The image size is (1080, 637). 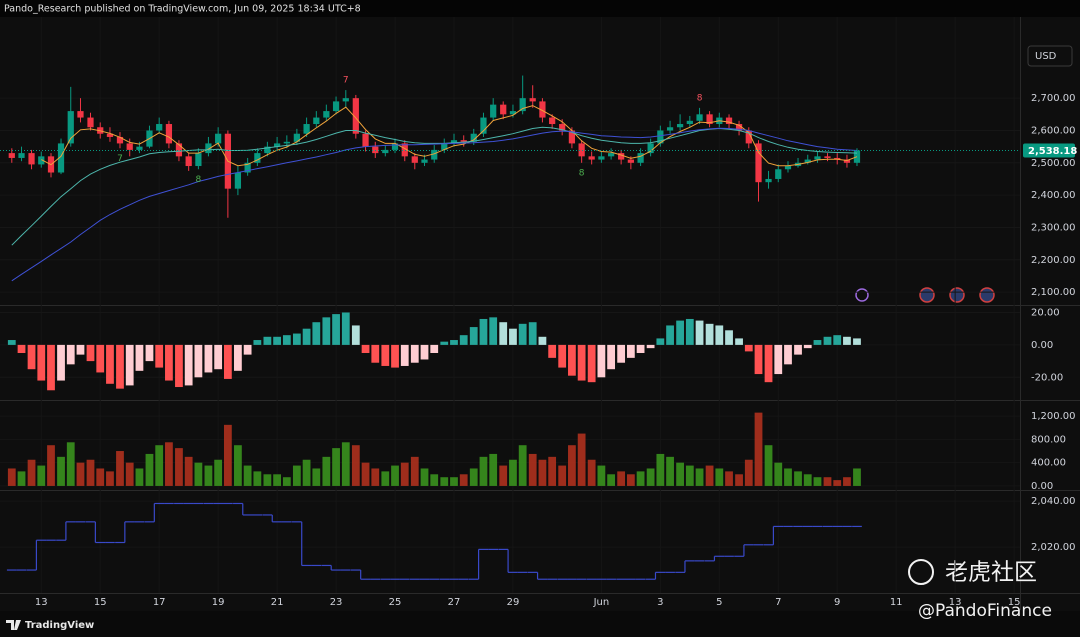 I want to click on x-tick-label: 27, so click(x=454, y=602).